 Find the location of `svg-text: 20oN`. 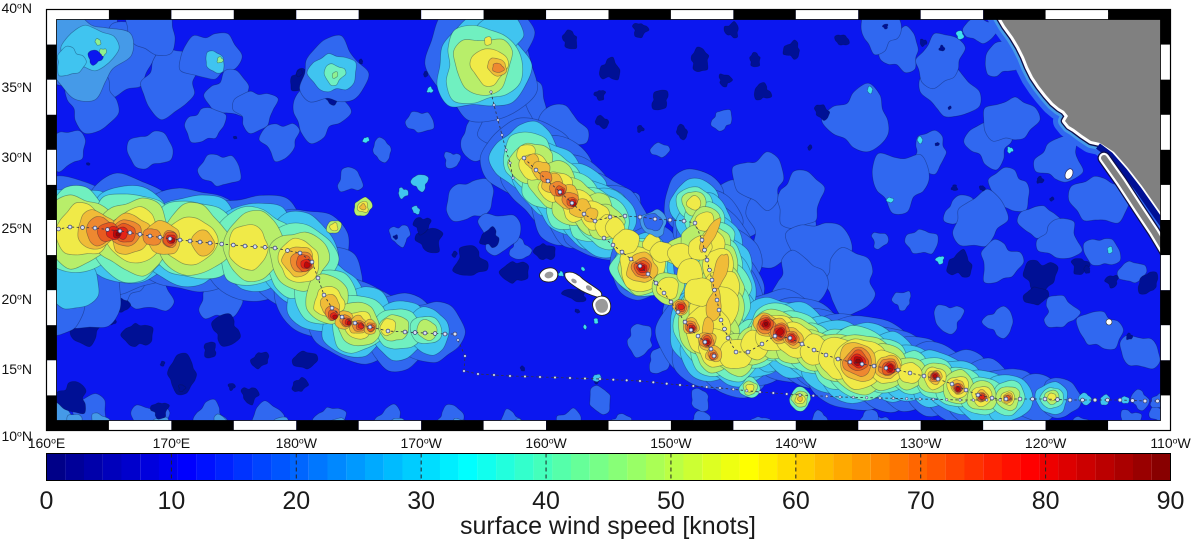

svg-text: 20oN is located at coordinates (16, 299).